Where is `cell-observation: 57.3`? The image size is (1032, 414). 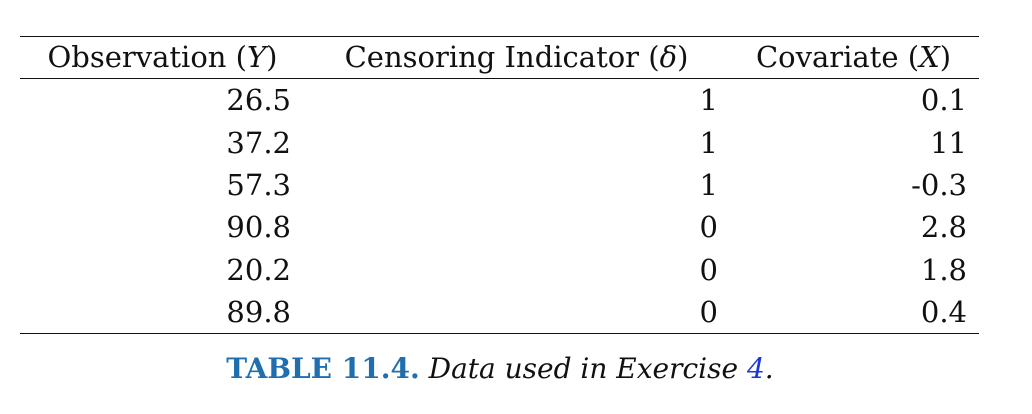
cell-observation: 57.3 is located at coordinates (258, 184).